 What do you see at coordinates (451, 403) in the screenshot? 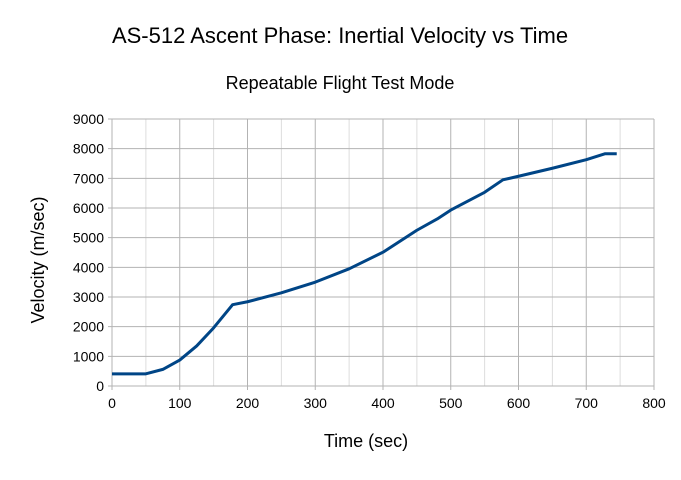
I see `x-tick-label: 500` at bounding box center [451, 403].